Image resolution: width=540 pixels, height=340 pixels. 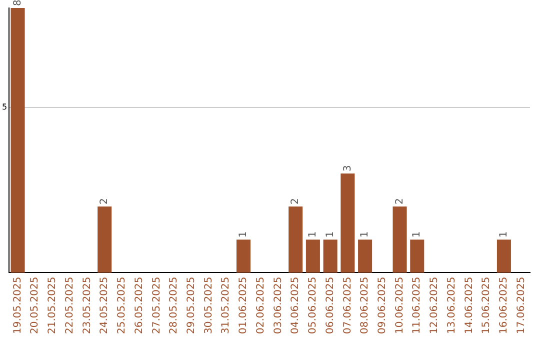 I want to click on x-tick-label: 14.06.2025, so click(x=469, y=305).